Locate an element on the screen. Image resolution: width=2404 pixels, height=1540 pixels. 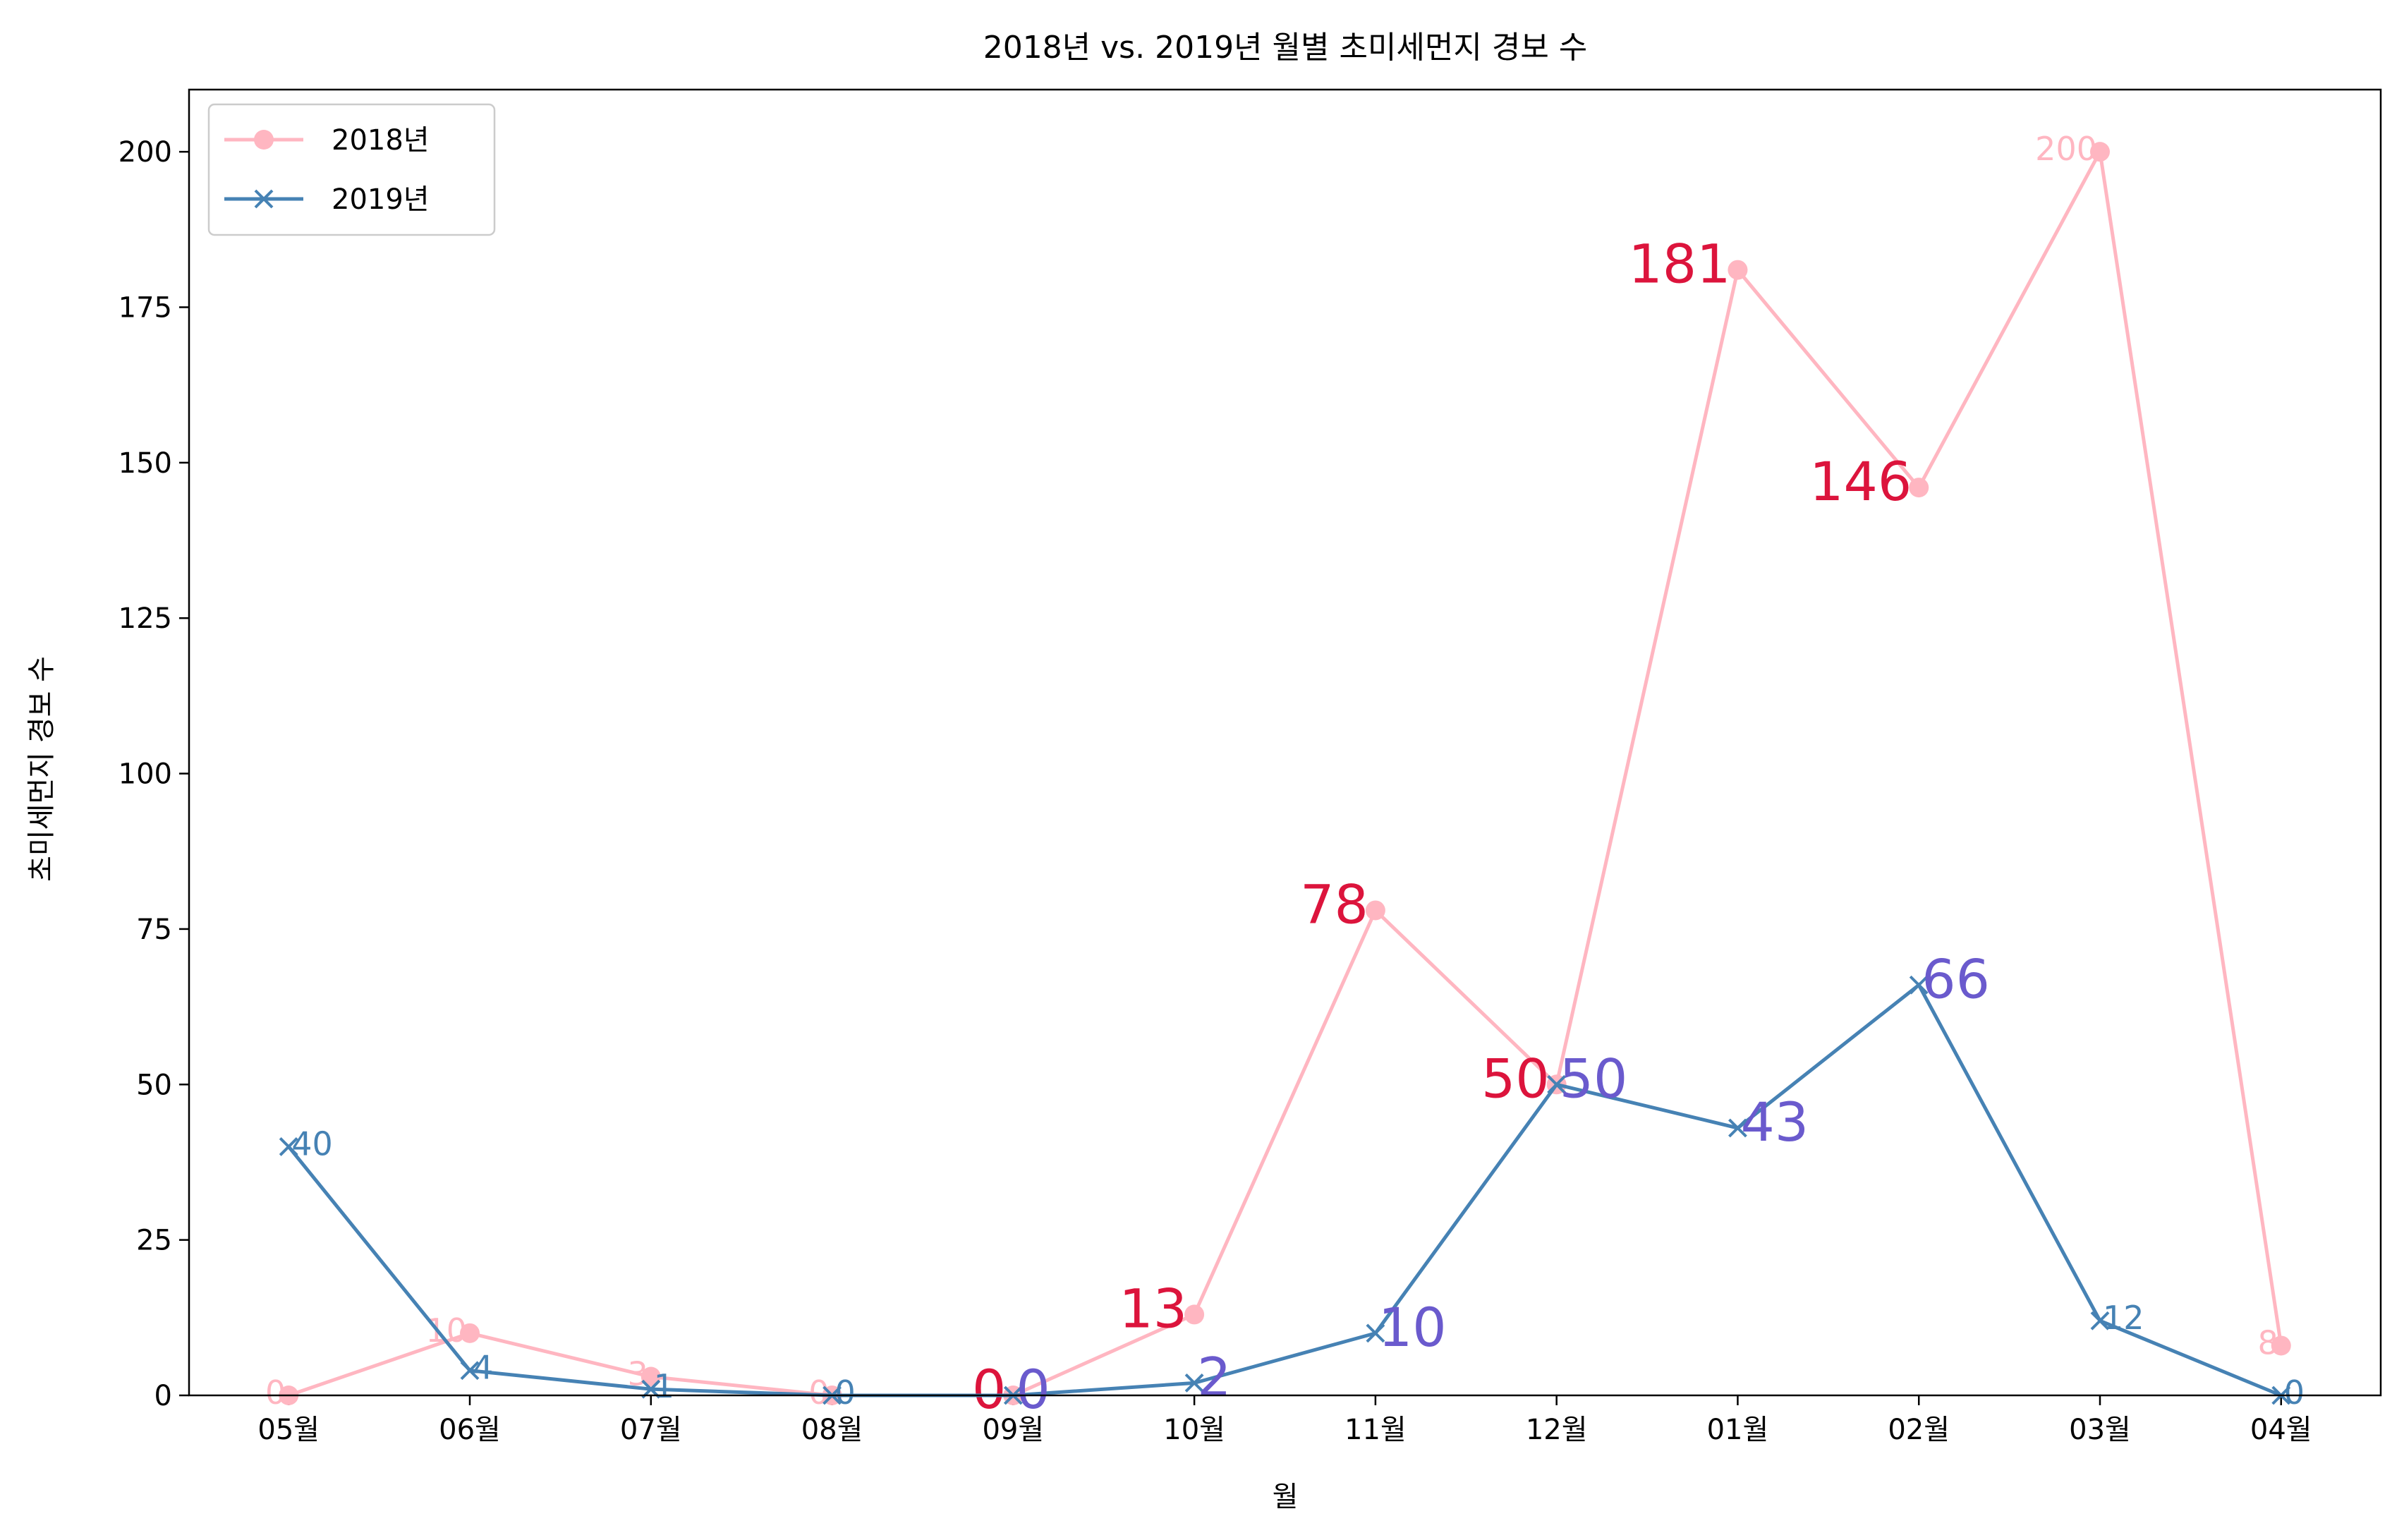
x-tick-label: 02월 is located at coordinates (1919, 1430).